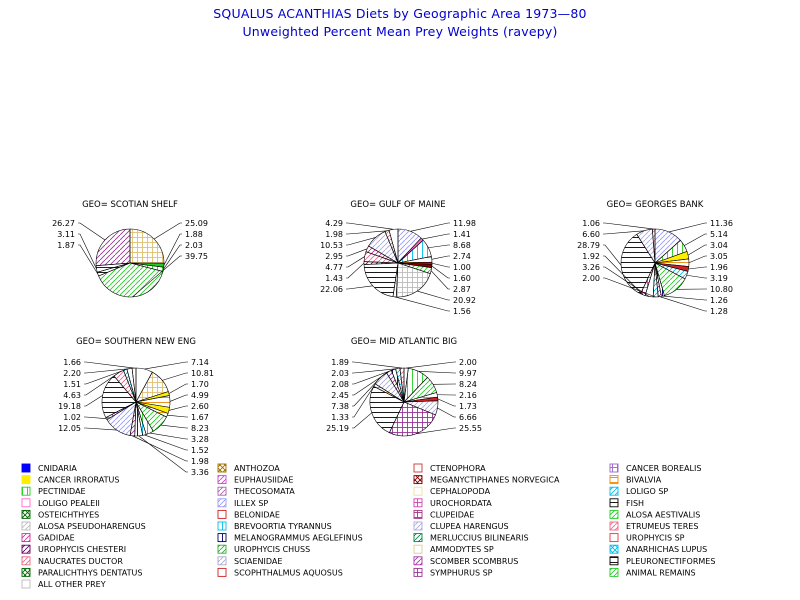 Image resolution: width=800 pixels, height=600 pixels. What do you see at coordinates (469, 526) in the screenshot?
I see `legend-label: CLUPEA HARENGUS` at bounding box center [469, 526].